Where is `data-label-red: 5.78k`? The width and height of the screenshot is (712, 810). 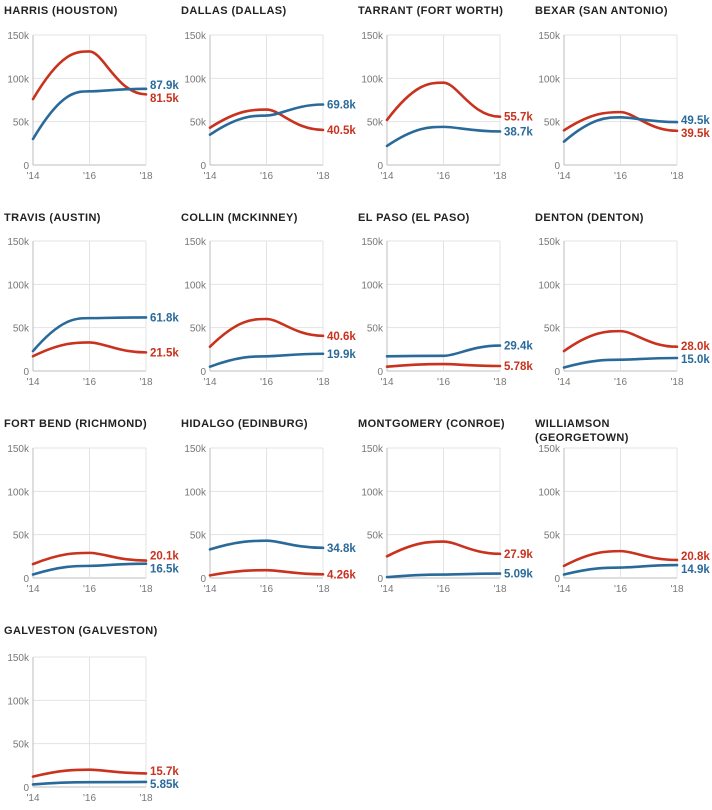
data-label-red: 5.78k is located at coordinates (518, 367).